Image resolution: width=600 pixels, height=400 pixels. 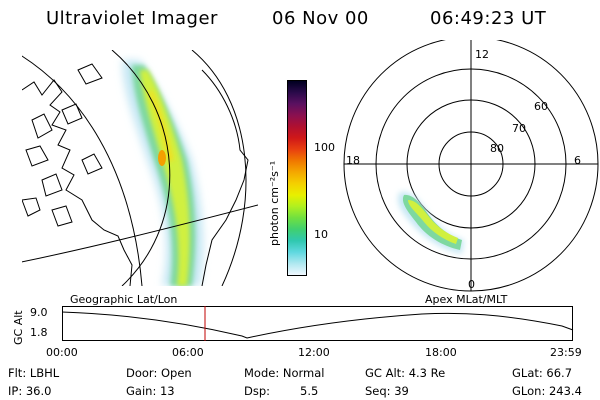 I want to click on instrument-title: Ultraviolet Imager, so click(x=132, y=18).